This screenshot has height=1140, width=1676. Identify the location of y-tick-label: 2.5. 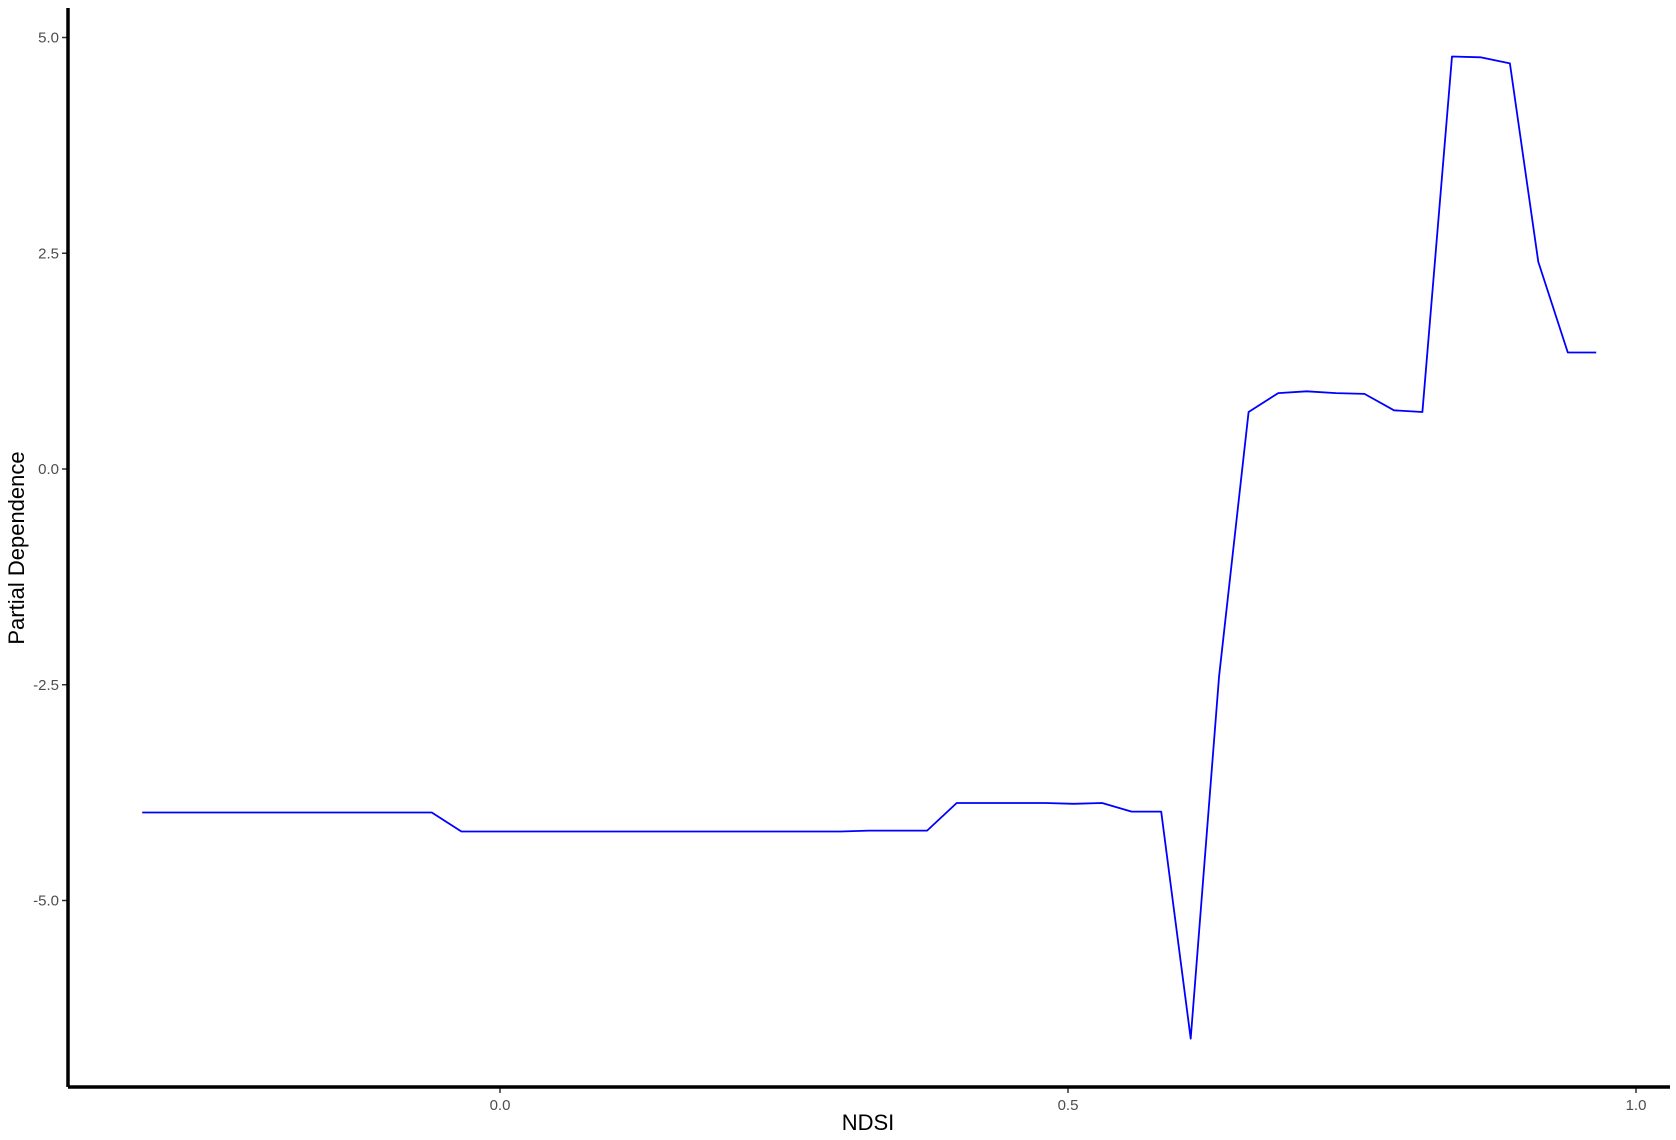
(48, 253).